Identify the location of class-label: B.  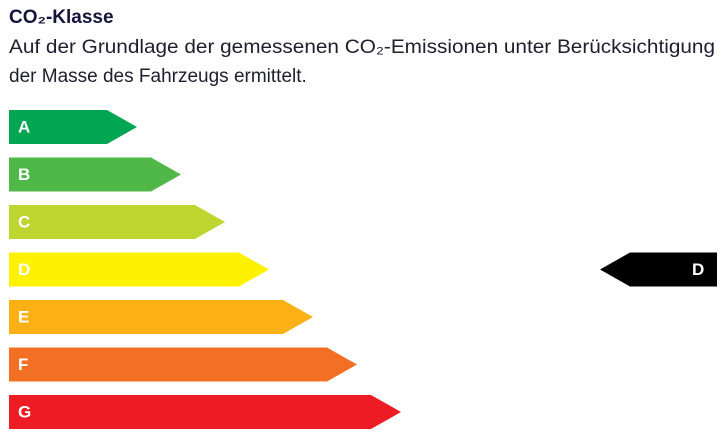
(24, 174).